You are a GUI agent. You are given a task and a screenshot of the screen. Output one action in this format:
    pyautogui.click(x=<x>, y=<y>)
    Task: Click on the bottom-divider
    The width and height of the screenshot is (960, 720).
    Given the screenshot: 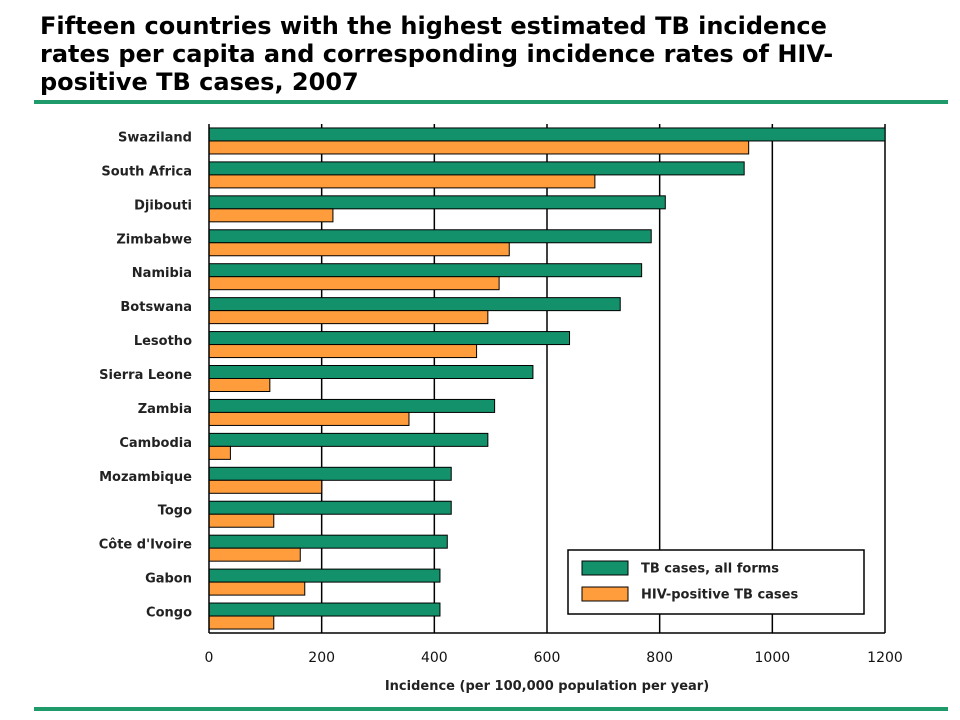 What is the action you would take?
    pyautogui.click(x=491, y=709)
    